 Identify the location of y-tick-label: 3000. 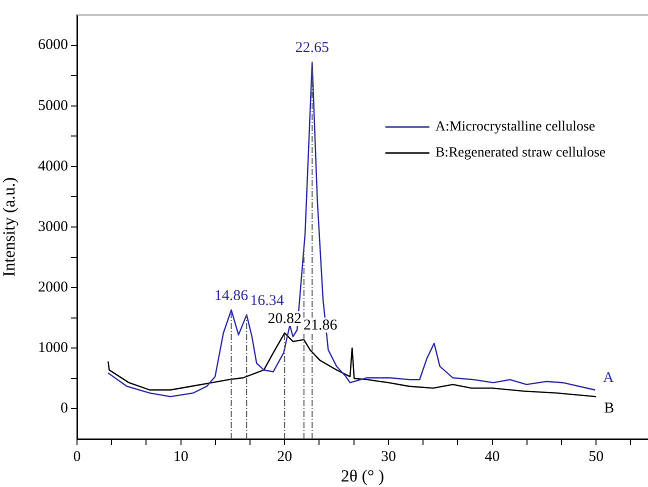
(53, 226).